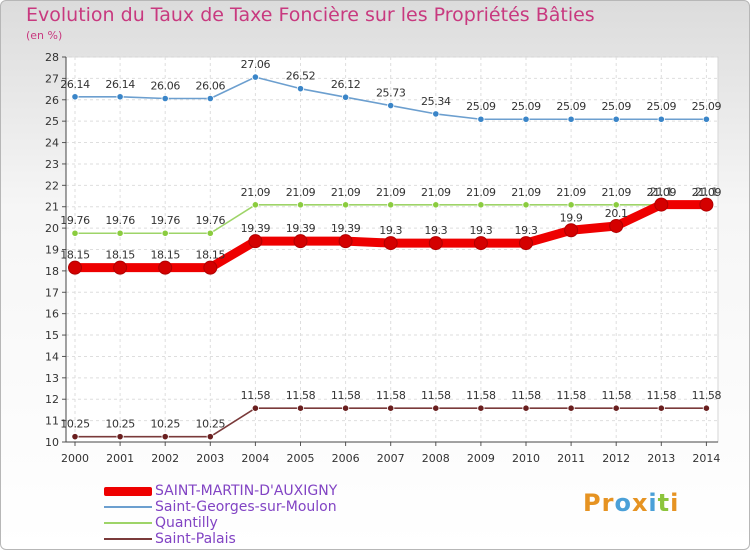 Image resolution: width=750 pixels, height=550 pixels. Describe the element at coordinates (52, 143) in the screenshot. I see `y-tick-label: 24` at that location.